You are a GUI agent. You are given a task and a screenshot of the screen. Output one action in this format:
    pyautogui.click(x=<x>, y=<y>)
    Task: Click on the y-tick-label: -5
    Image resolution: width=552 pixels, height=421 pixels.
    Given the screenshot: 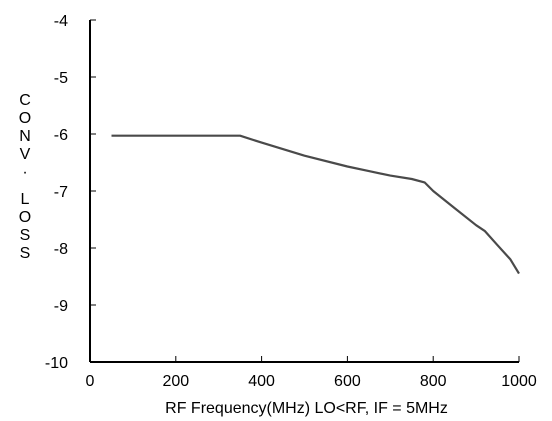 What is the action you would take?
    pyautogui.click(x=61, y=78)
    